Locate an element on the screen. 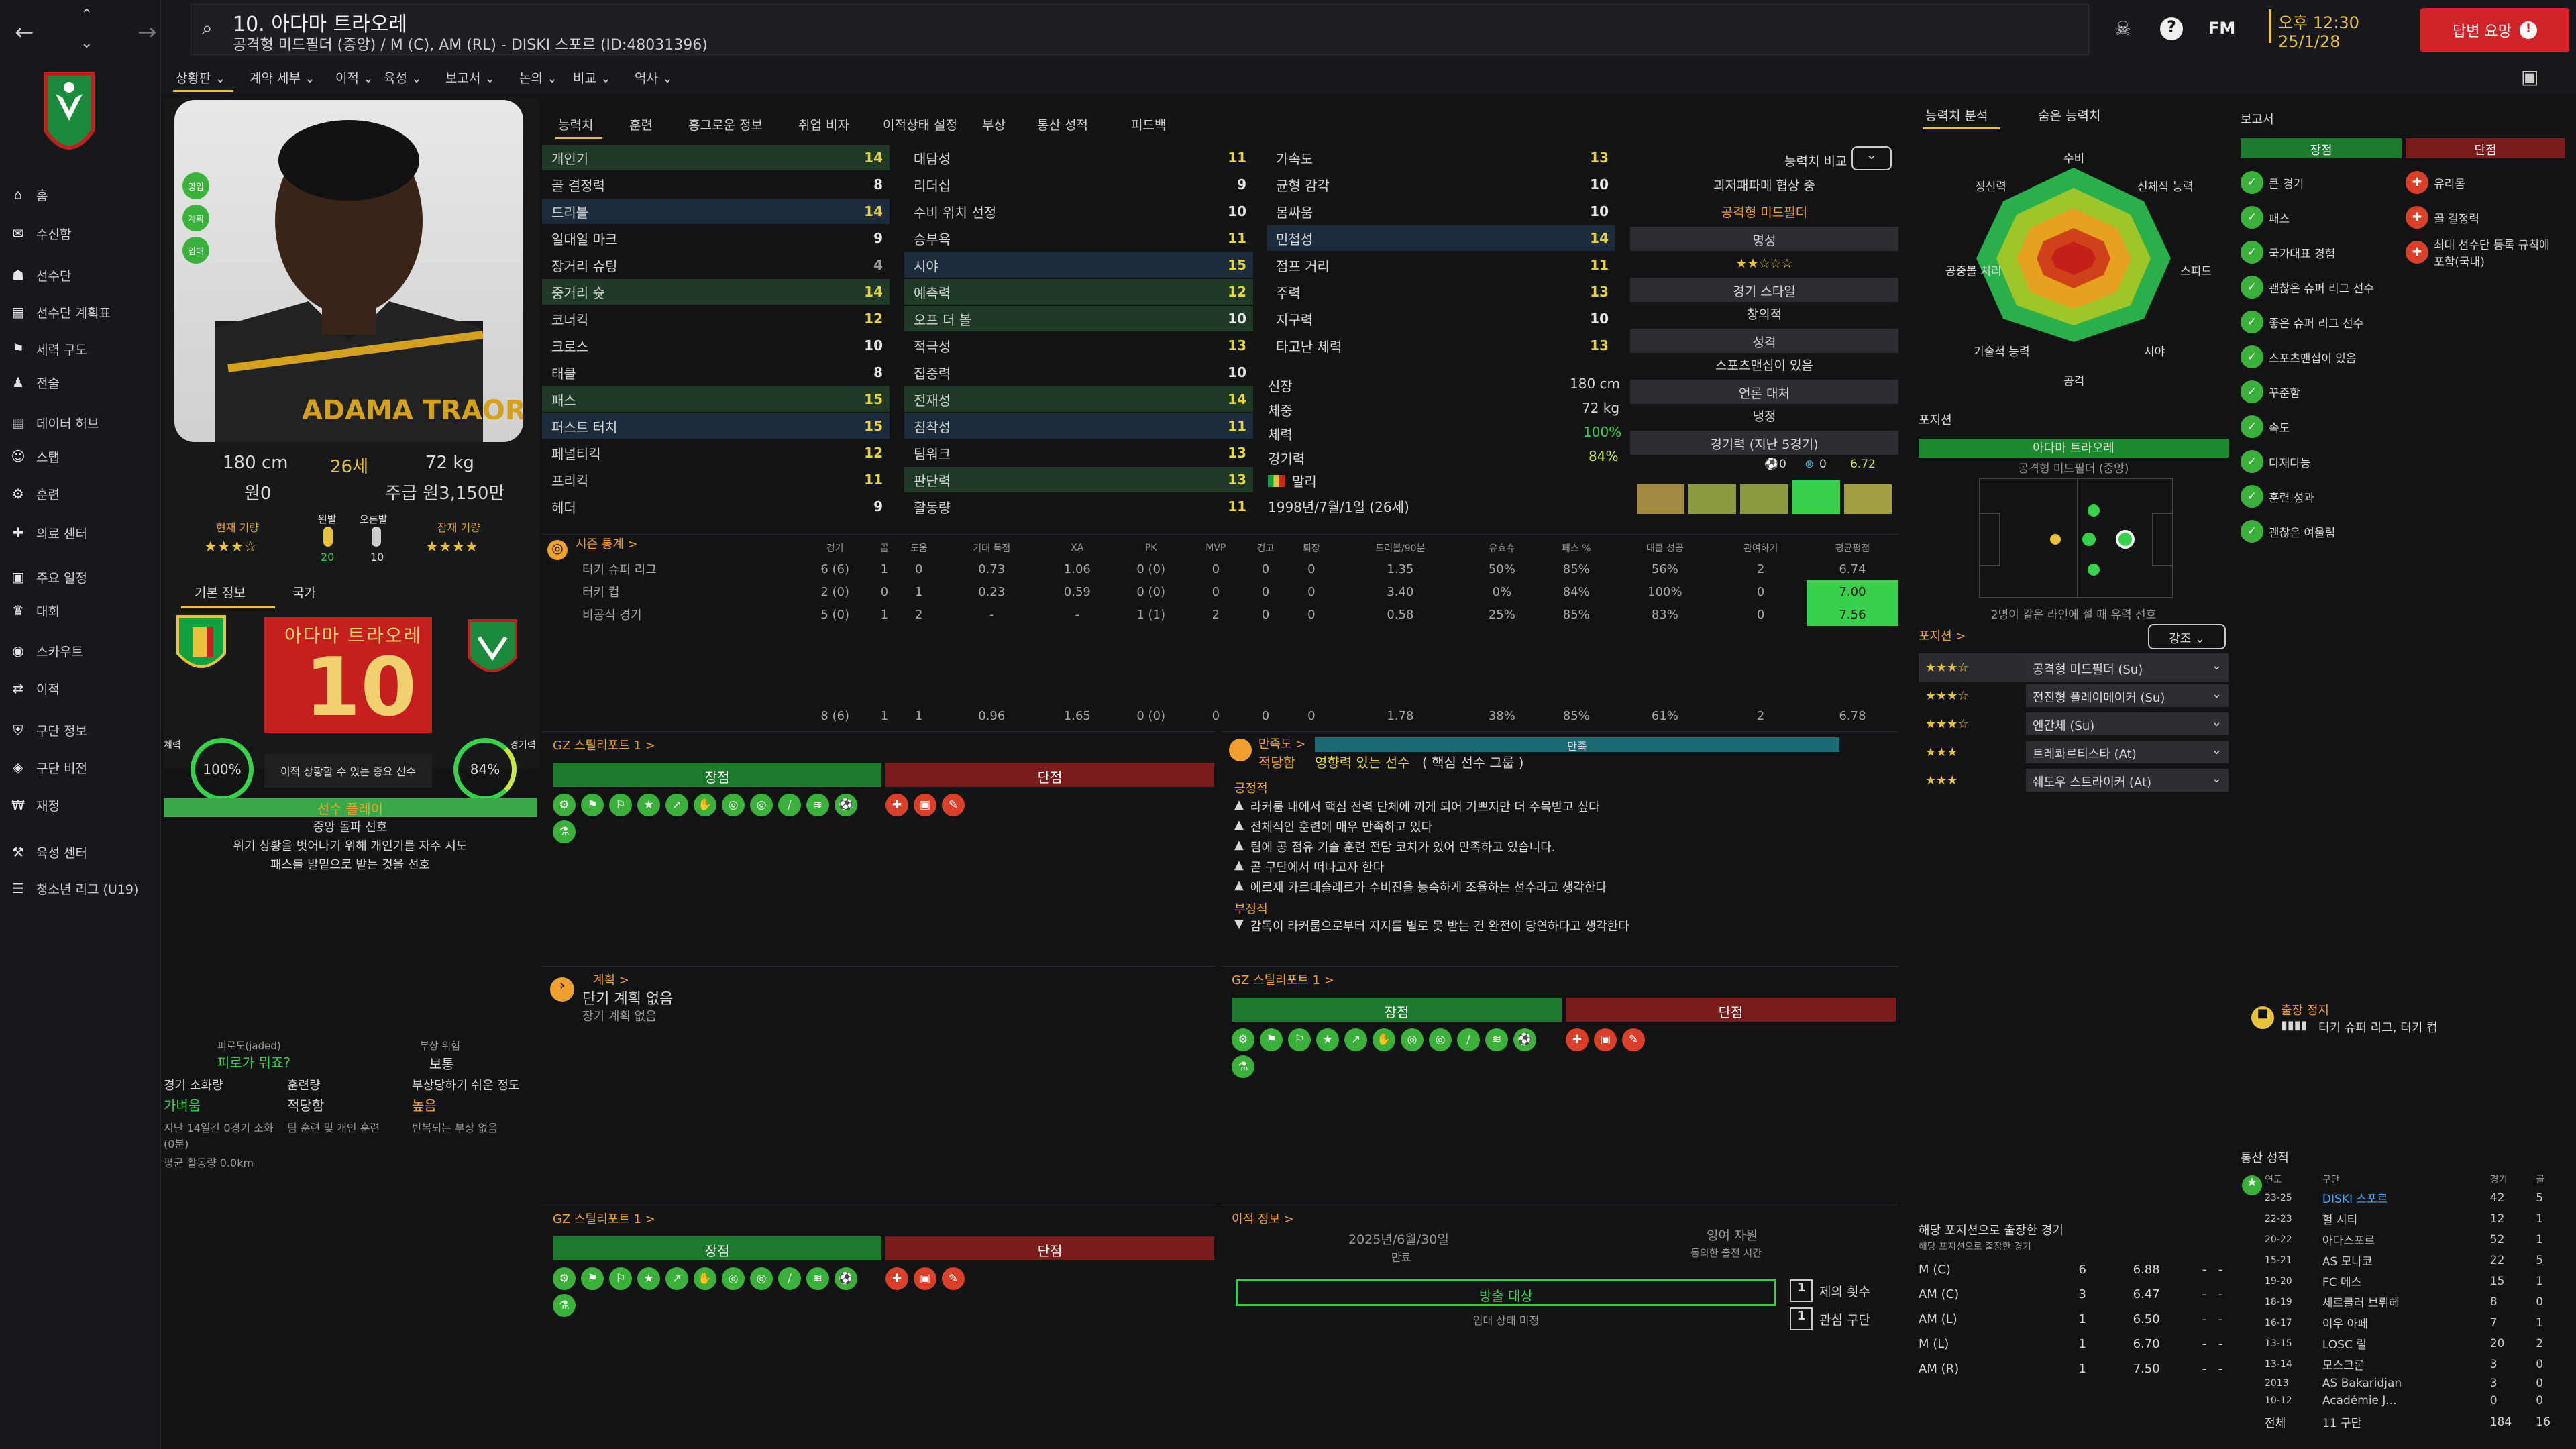 The height and width of the screenshot is (1449, 2576). sub-tab: 비교 ⌄ is located at coordinates (592, 78).